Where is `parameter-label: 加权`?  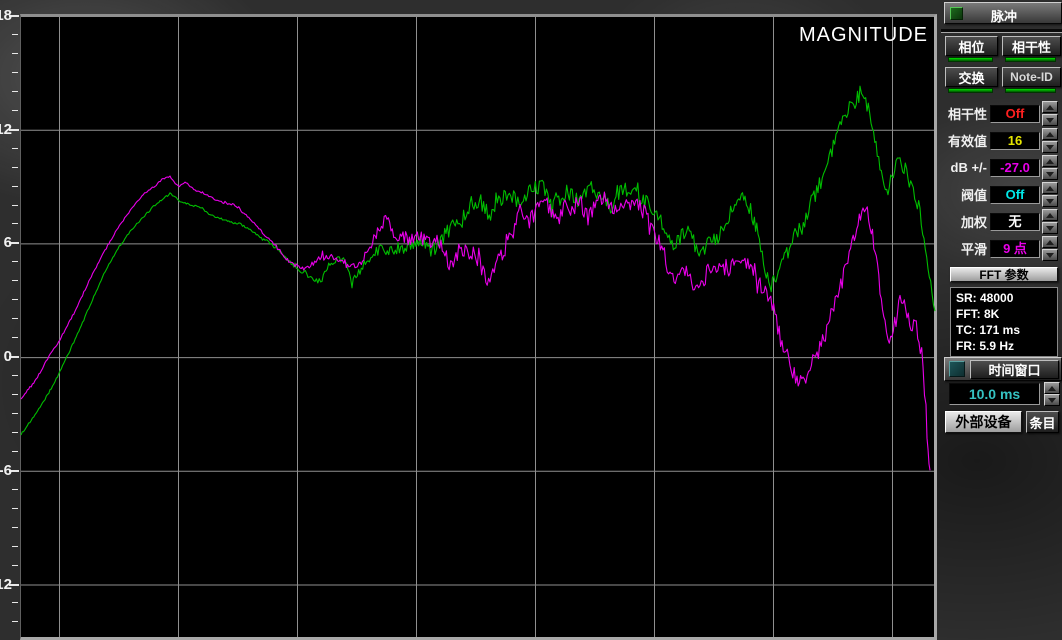
parameter-label: 加权 is located at coordinates (973, 222).